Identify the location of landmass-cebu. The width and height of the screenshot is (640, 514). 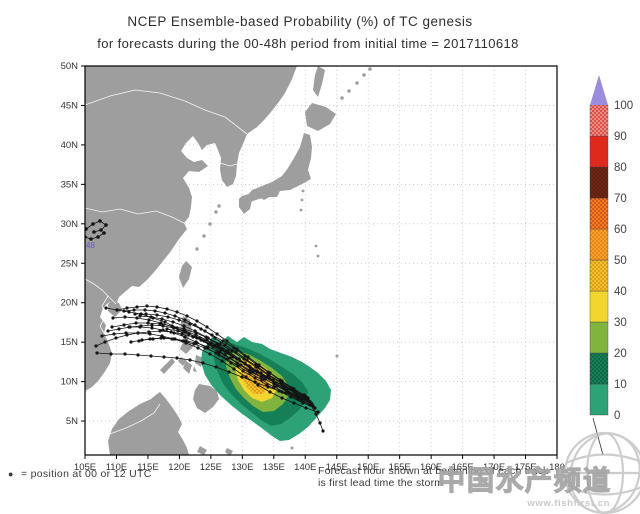
(195, 369).